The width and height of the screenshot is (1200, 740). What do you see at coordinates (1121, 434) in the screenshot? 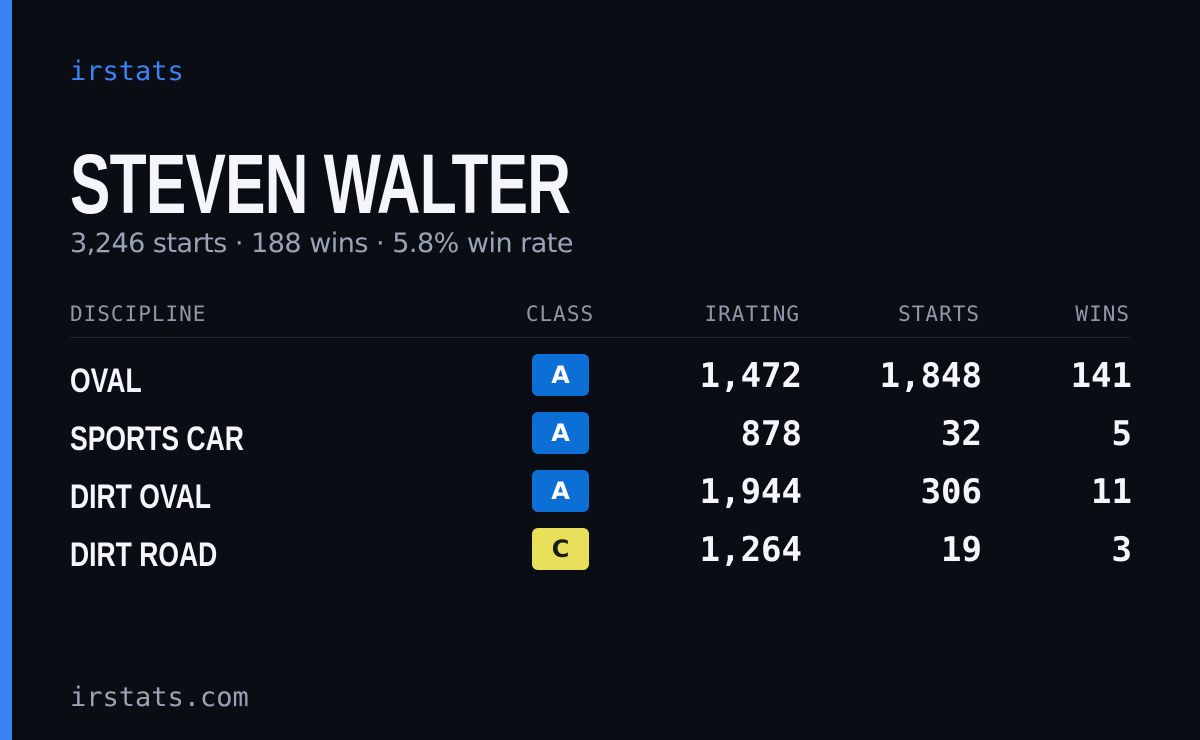
I see `stat-value: 5` at bounding box center [1121, 434].